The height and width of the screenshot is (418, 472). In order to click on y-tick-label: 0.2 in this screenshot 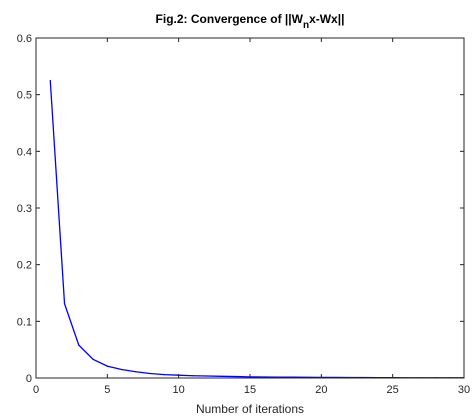, I will do `click(24, 266)`.